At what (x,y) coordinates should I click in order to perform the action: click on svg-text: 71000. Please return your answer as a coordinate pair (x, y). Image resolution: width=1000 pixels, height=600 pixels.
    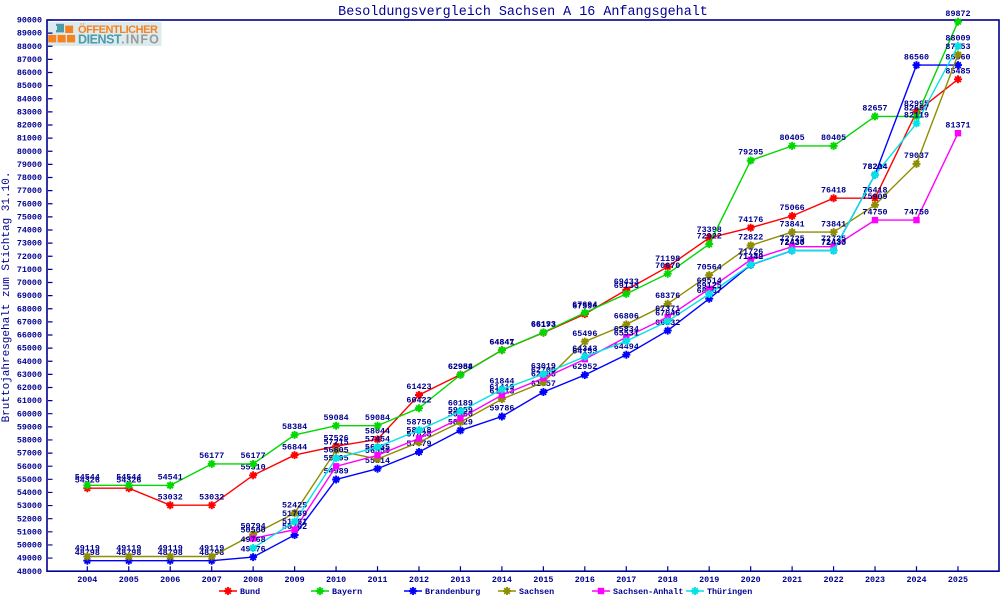
    Looking at the image, I should click on (29, 270).